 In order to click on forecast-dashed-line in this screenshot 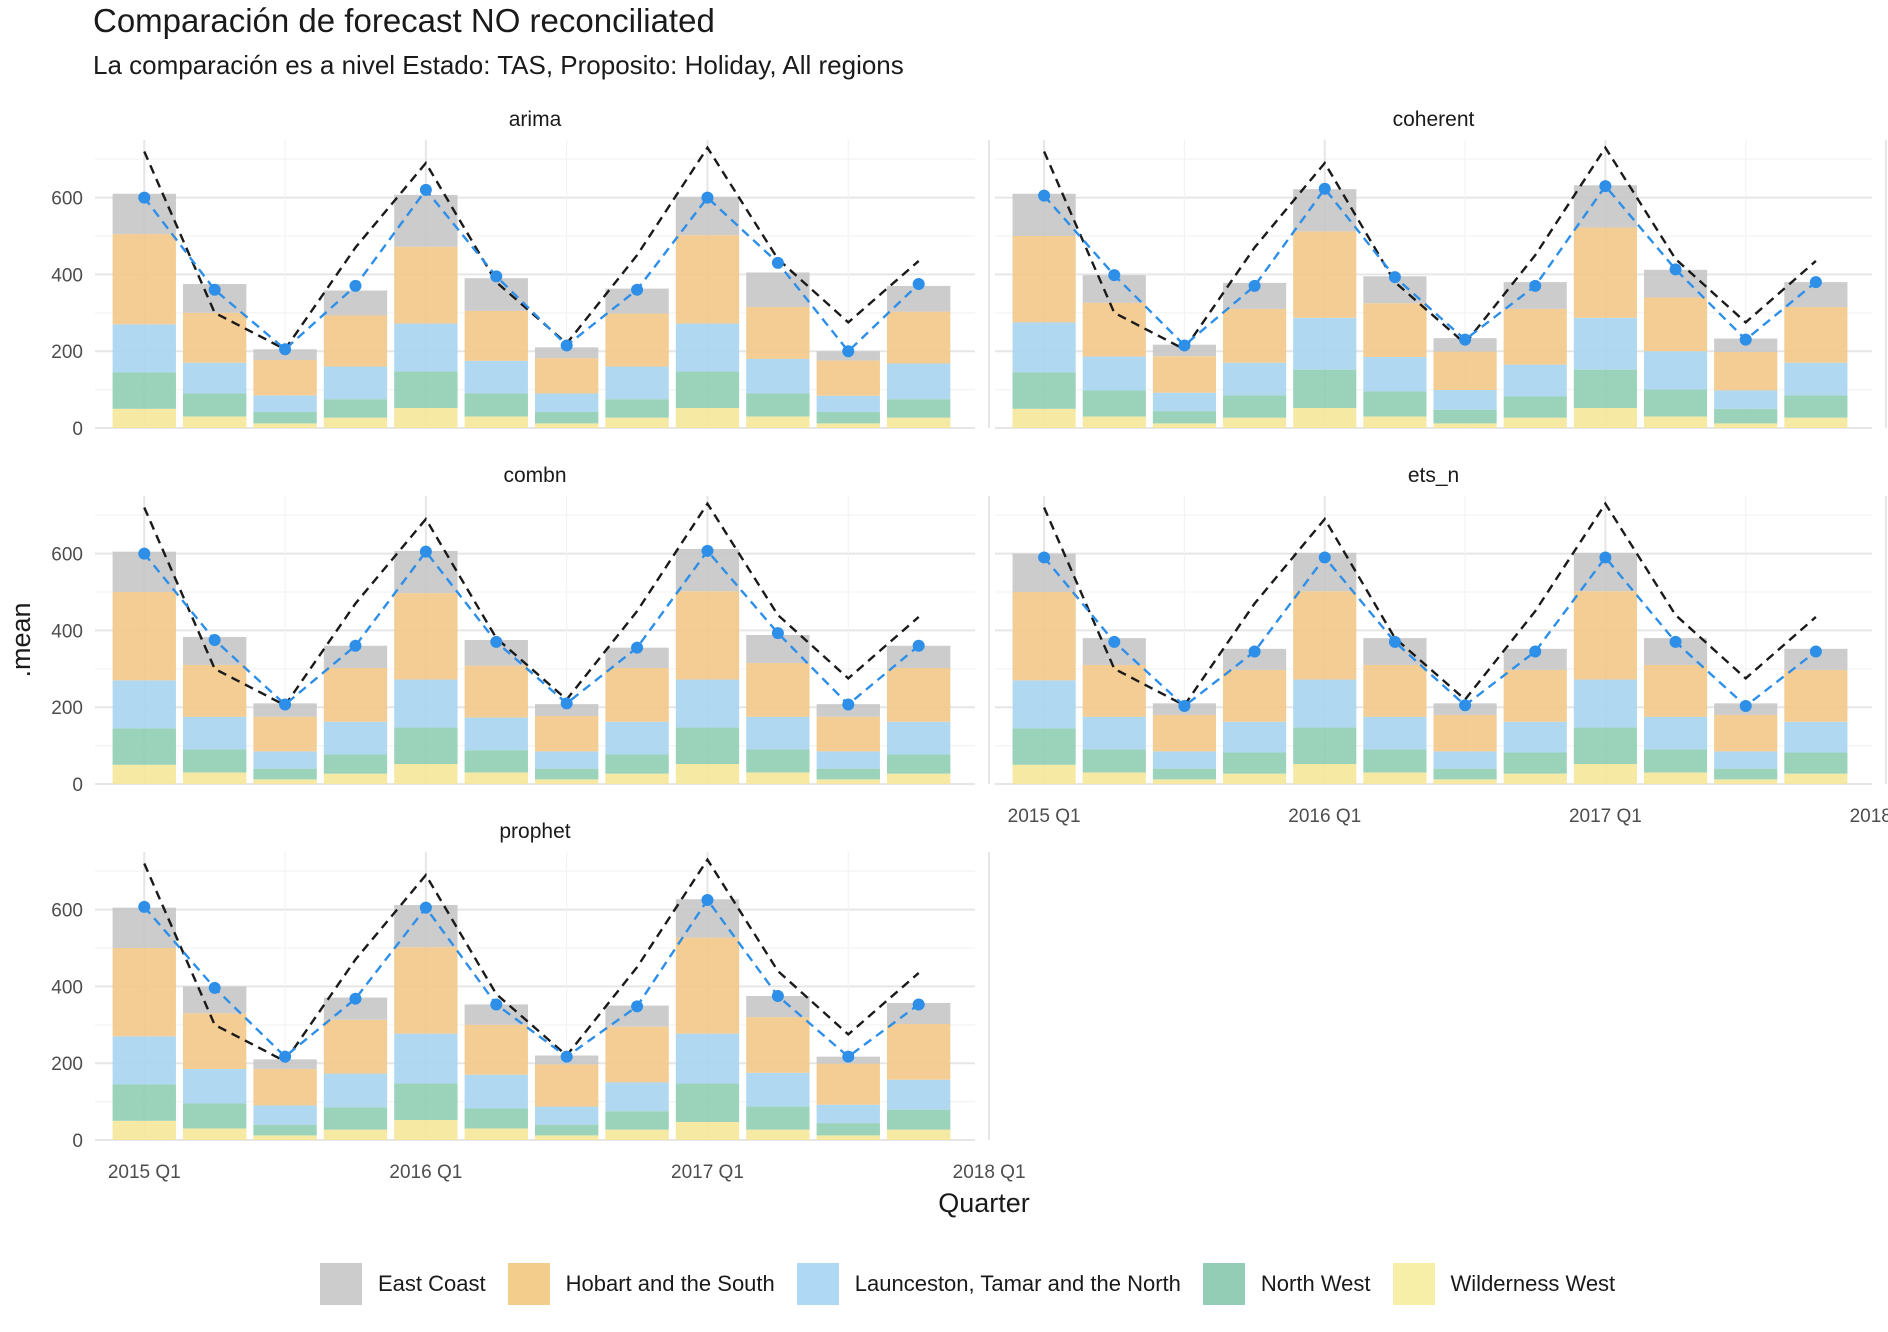, I will do `click(1430, 266)`.